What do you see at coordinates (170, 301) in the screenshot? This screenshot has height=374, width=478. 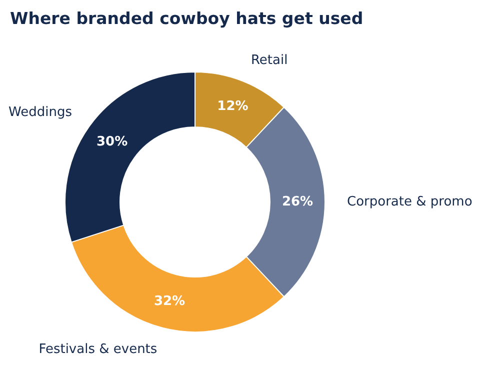 I see `data-label: 32%` at bounding box center [170, 301].